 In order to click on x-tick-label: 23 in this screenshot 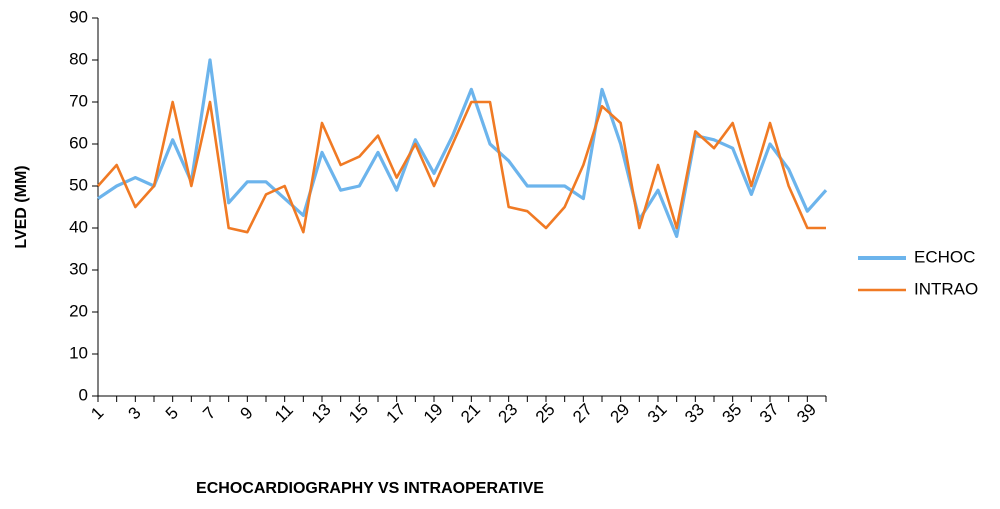, I will do `click(508, 413)`.